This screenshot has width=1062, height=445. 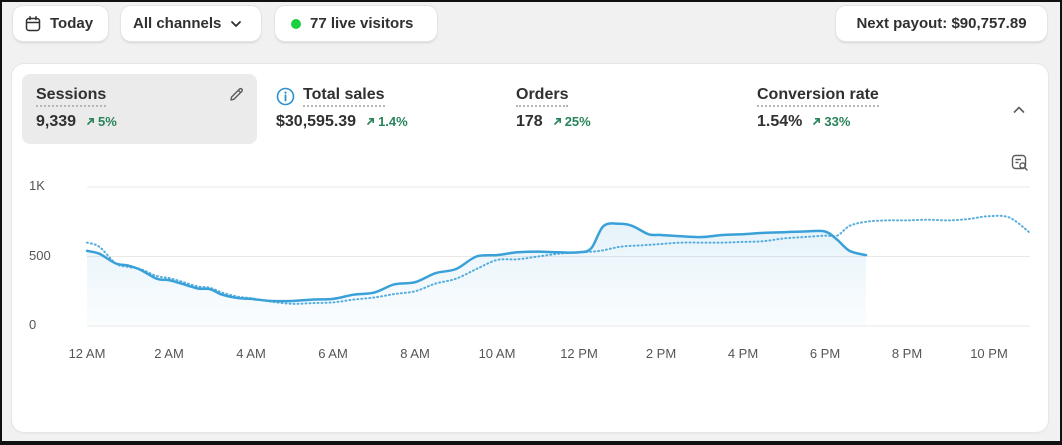 I want to click on calendar-icon, so click(x=33, y=23).